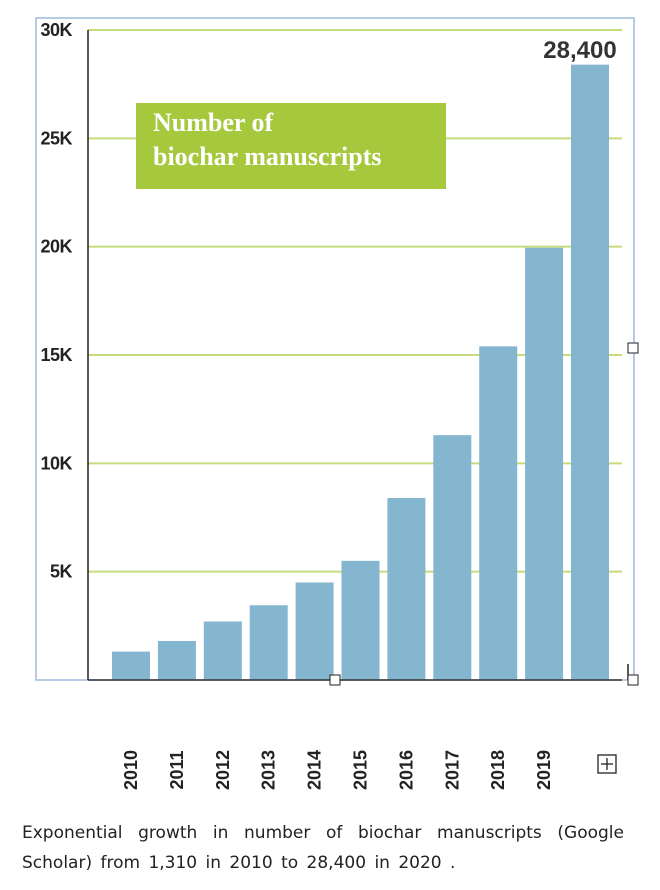 This screenshot has width=660, height=890. What do you see at coordinates (315, 770) in the screenshot?
I see `x-tick-label: 2014` at bounding box center [315, 770].